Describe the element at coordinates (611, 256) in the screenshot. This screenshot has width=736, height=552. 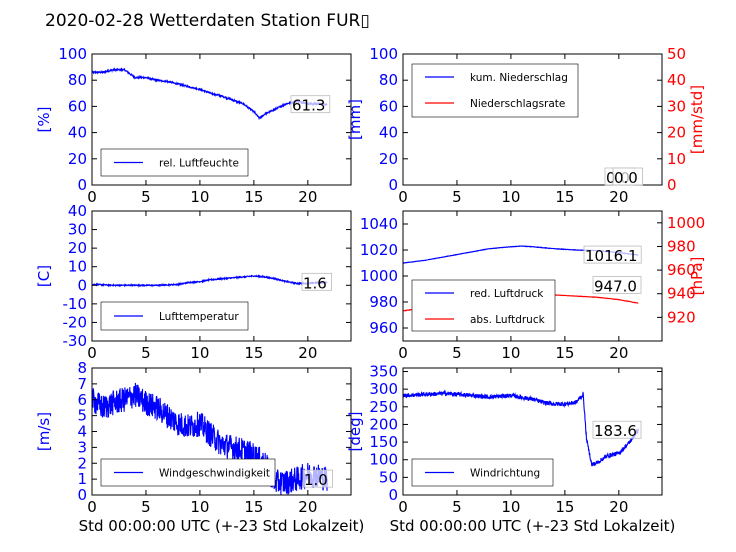
I see `value-annotation: 1016.1` at that location.